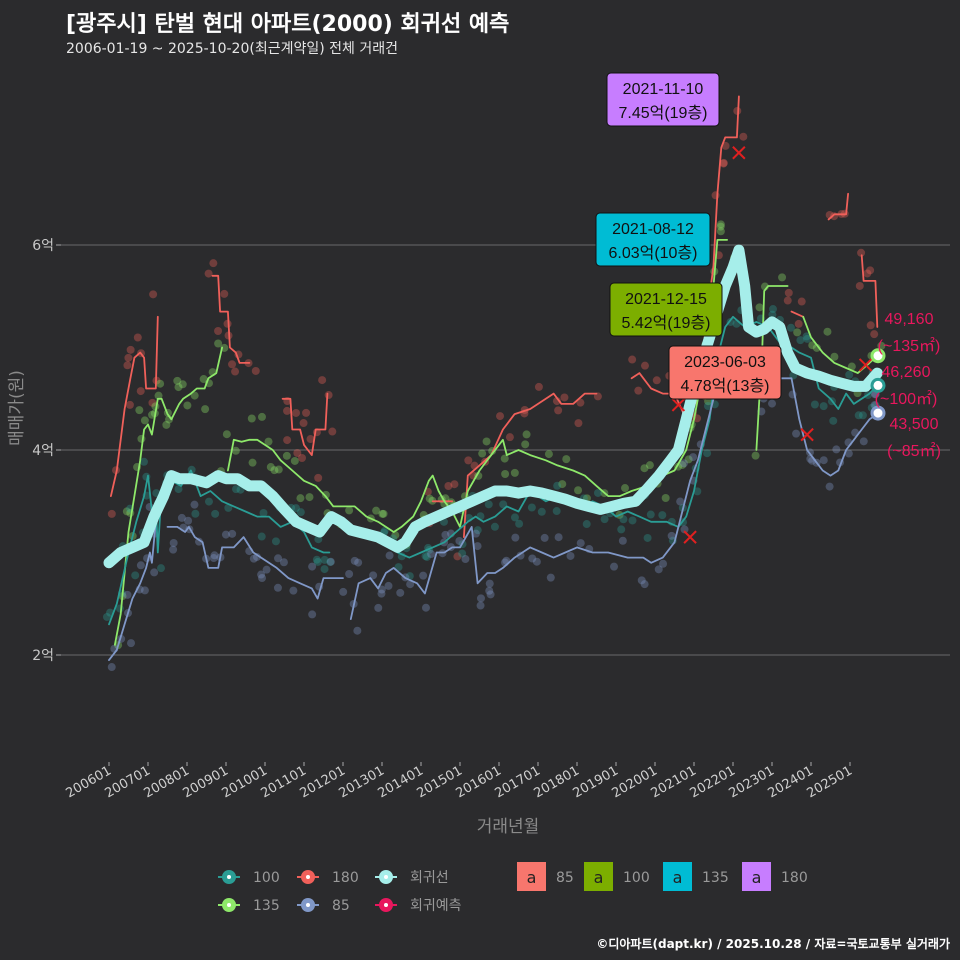 This screenshot has height=960, width=960. I want to click on legend-label: 180, so click(345, 878).